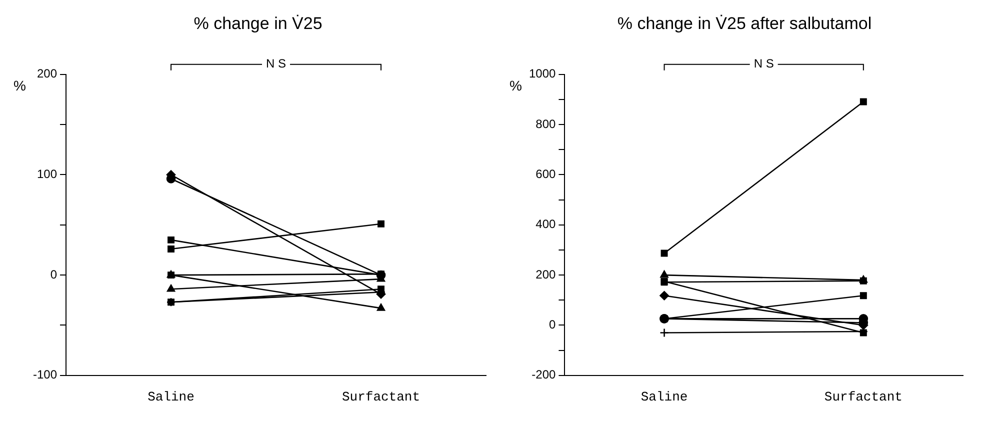 Image resolution: width=993 pixels, height=429 pixels. I want to click on y-tick-label: 800, so click(546, 123).